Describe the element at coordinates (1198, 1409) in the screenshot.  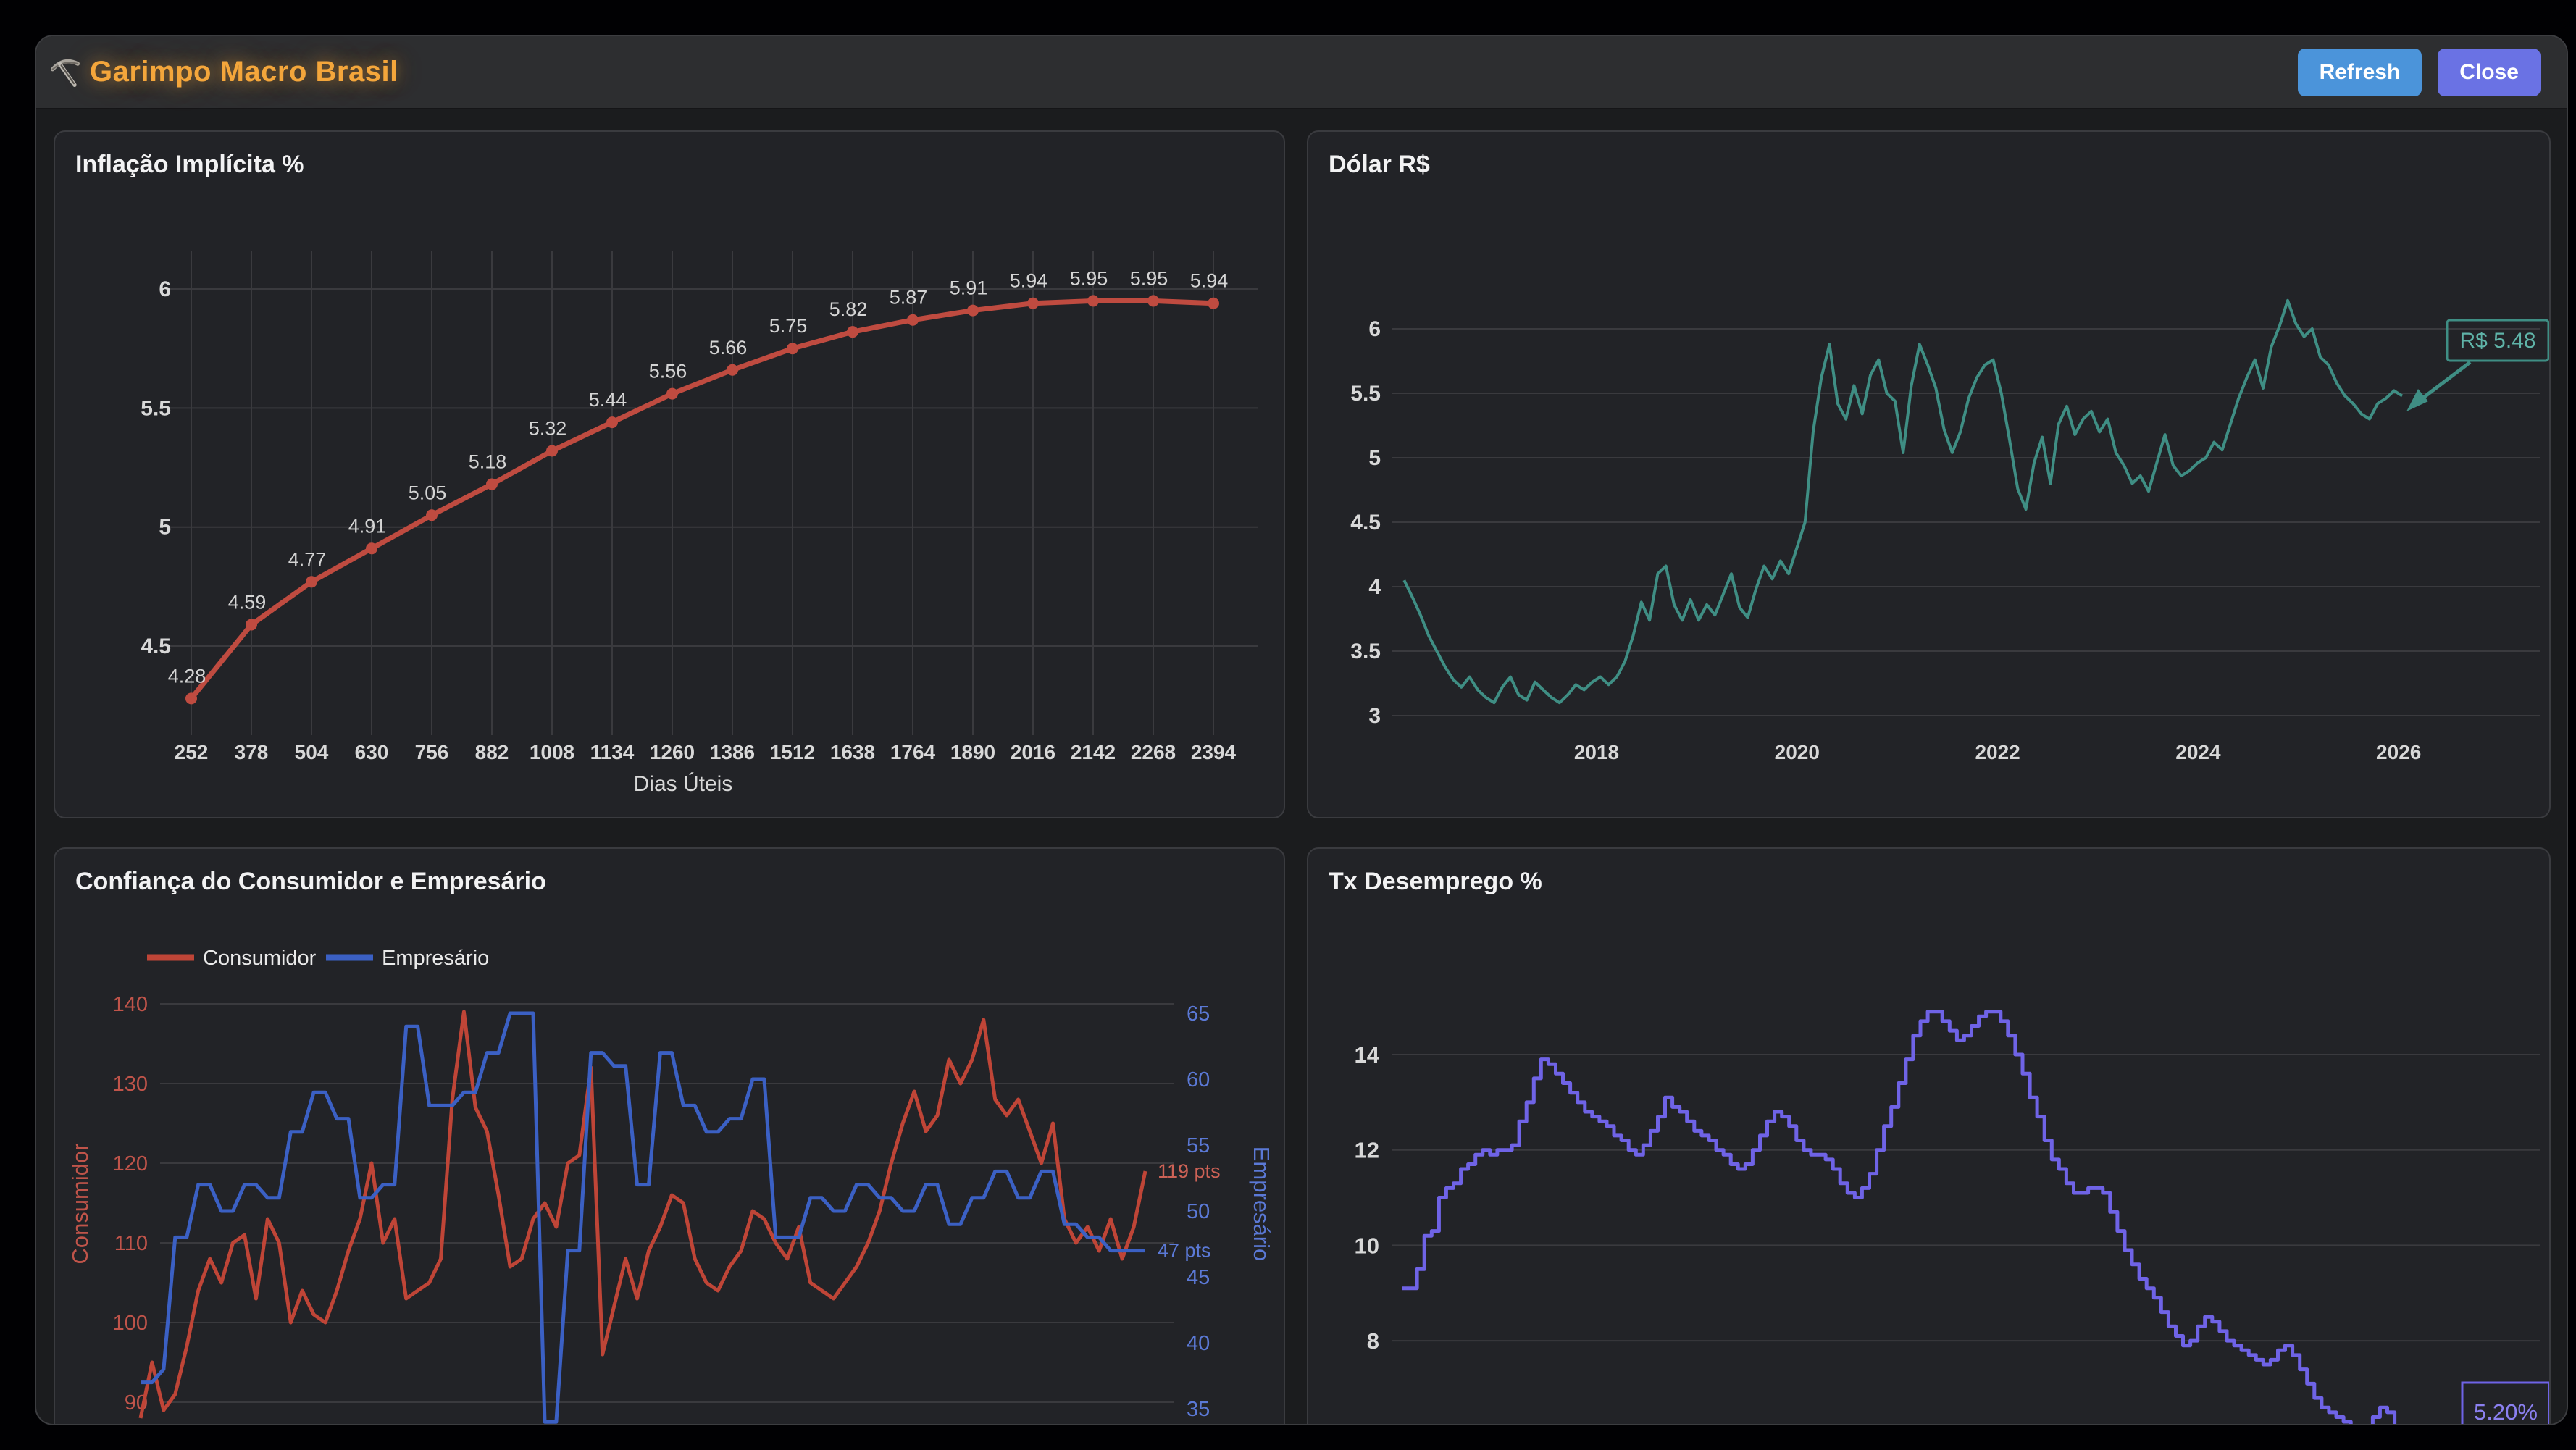
I see `right-tick-label: 35` at that location.